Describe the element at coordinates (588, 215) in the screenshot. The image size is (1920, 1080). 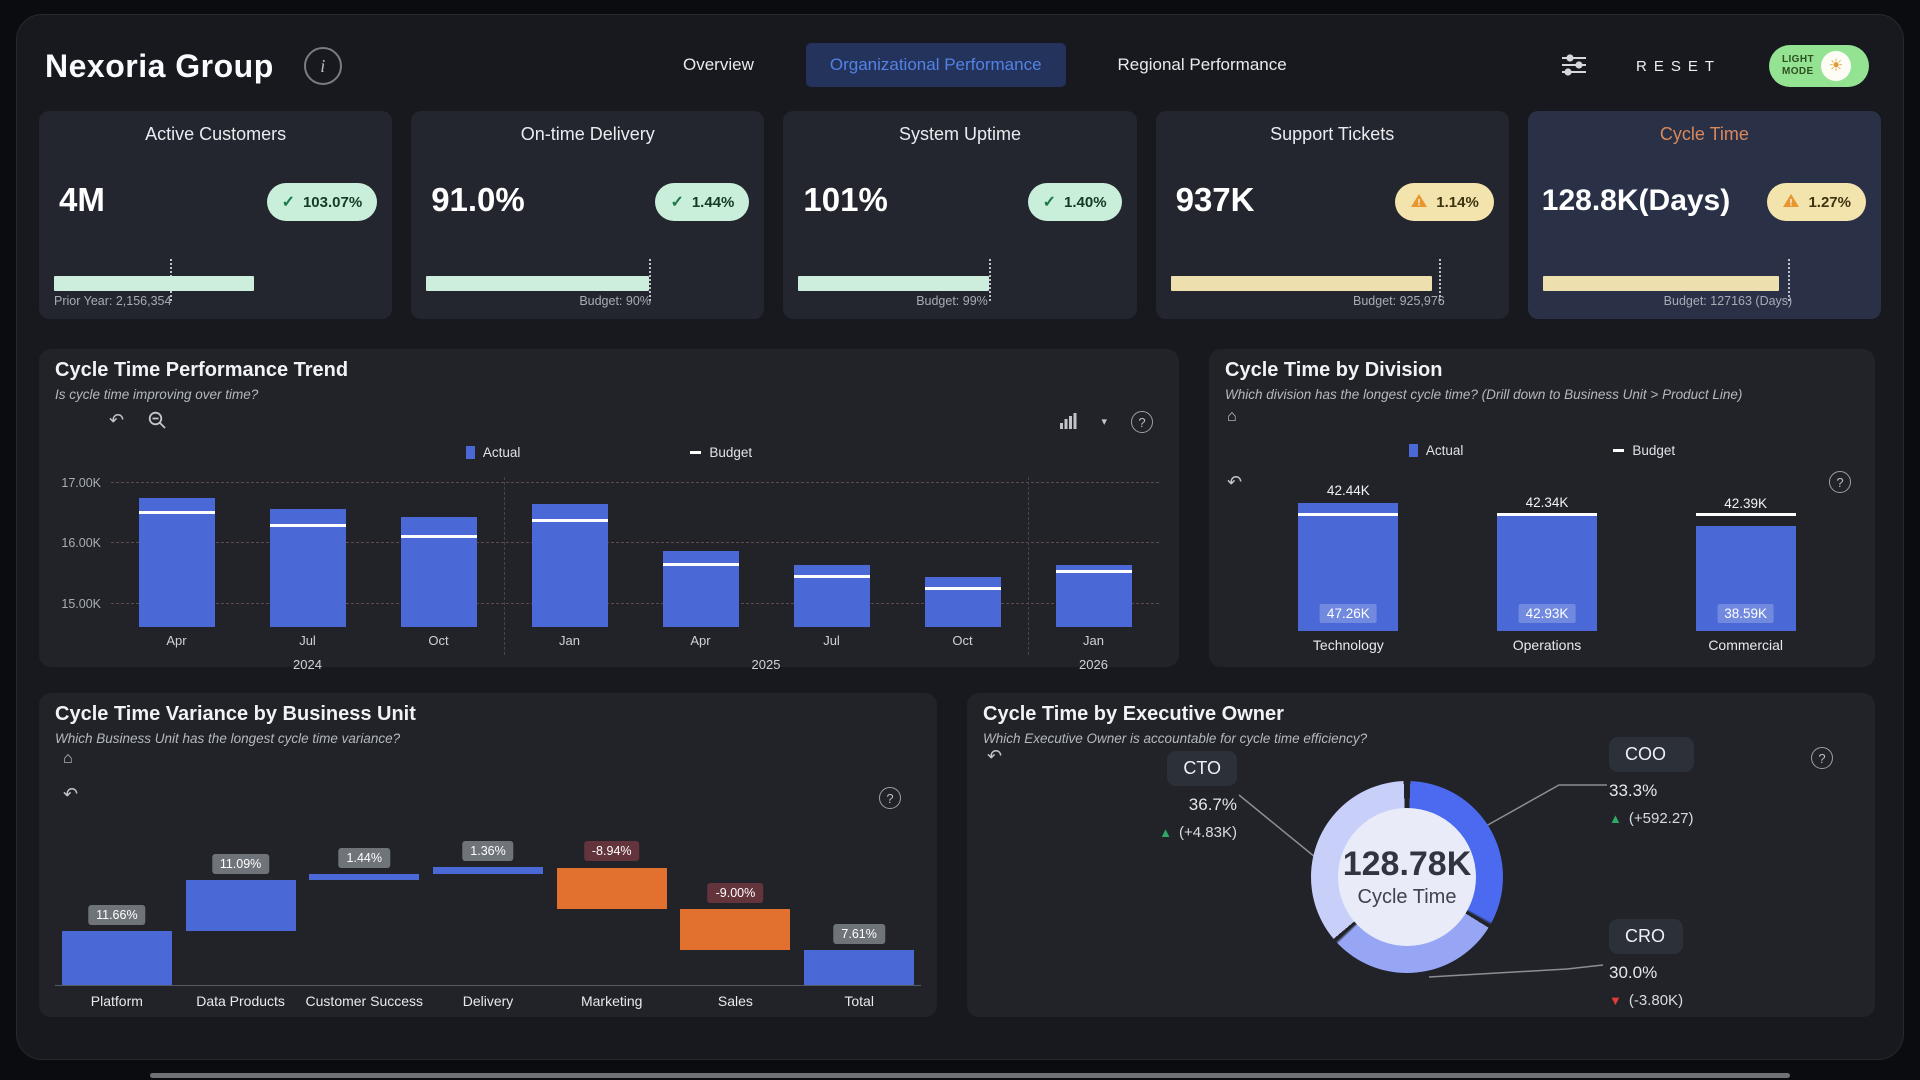
I see `kpi-card-on-time-delivery: On-time Delivery 91.0% ✓ 1.44% Budget: 90%` at that location.